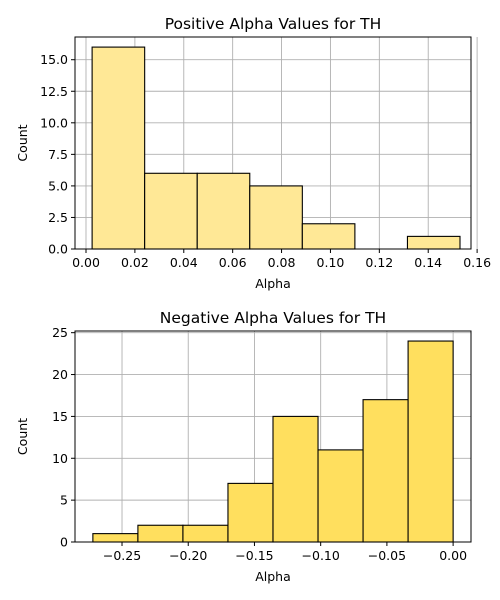  I want to click on y-tick-label: 0, so click(64, 542).